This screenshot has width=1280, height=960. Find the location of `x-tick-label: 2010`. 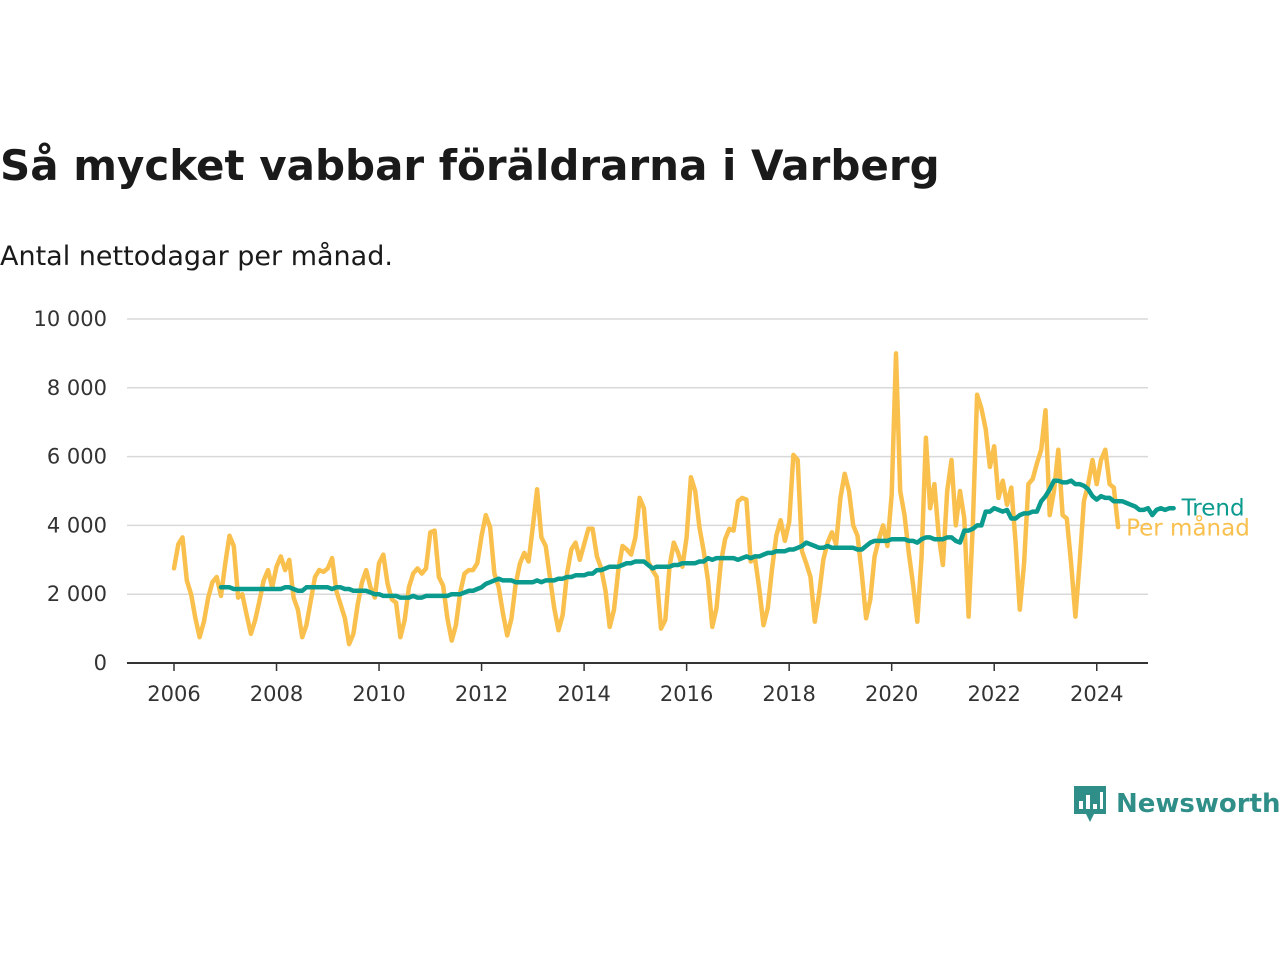

x-tick-label: 2010 is located at coordinates (378, 694).